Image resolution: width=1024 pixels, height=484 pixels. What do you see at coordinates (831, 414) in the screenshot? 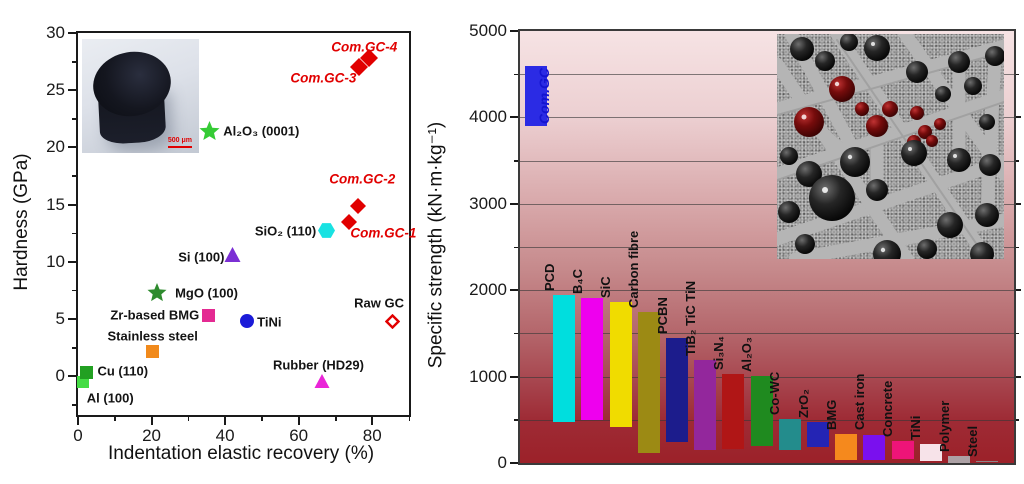
I see `bar-label: BMG` at bounding box center [831, 414].